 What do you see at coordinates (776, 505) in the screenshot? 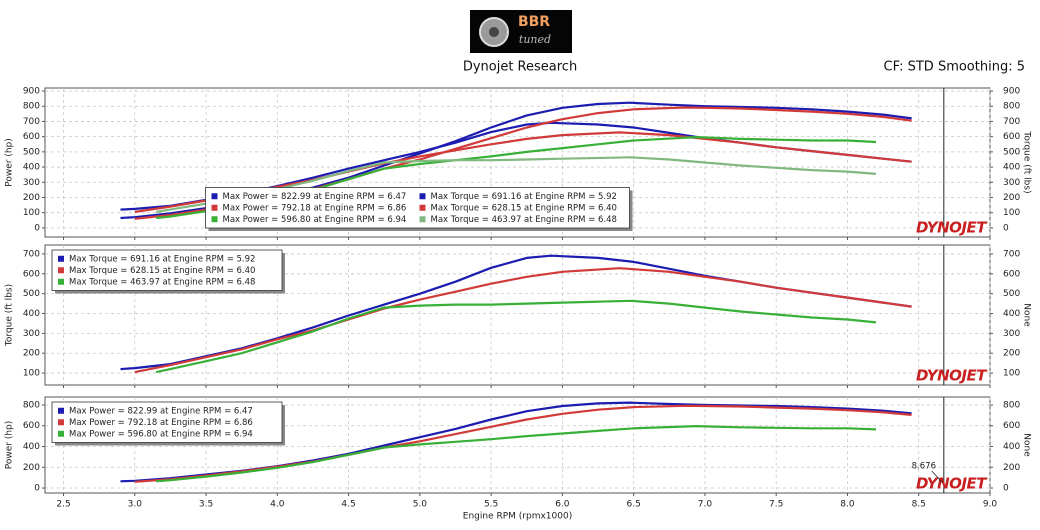
I see `x-tick-label: 7.5` at bounding box center [776, 505].